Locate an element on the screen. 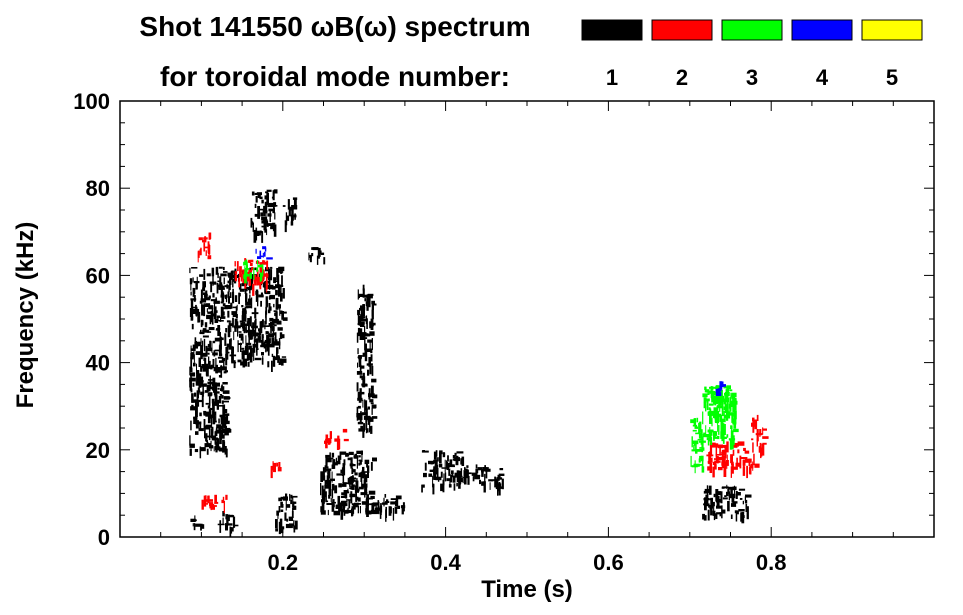 The height and width of the screenshot is (615, 963). legend-label-mode-4: 4 is located at coordinates (822, 77).